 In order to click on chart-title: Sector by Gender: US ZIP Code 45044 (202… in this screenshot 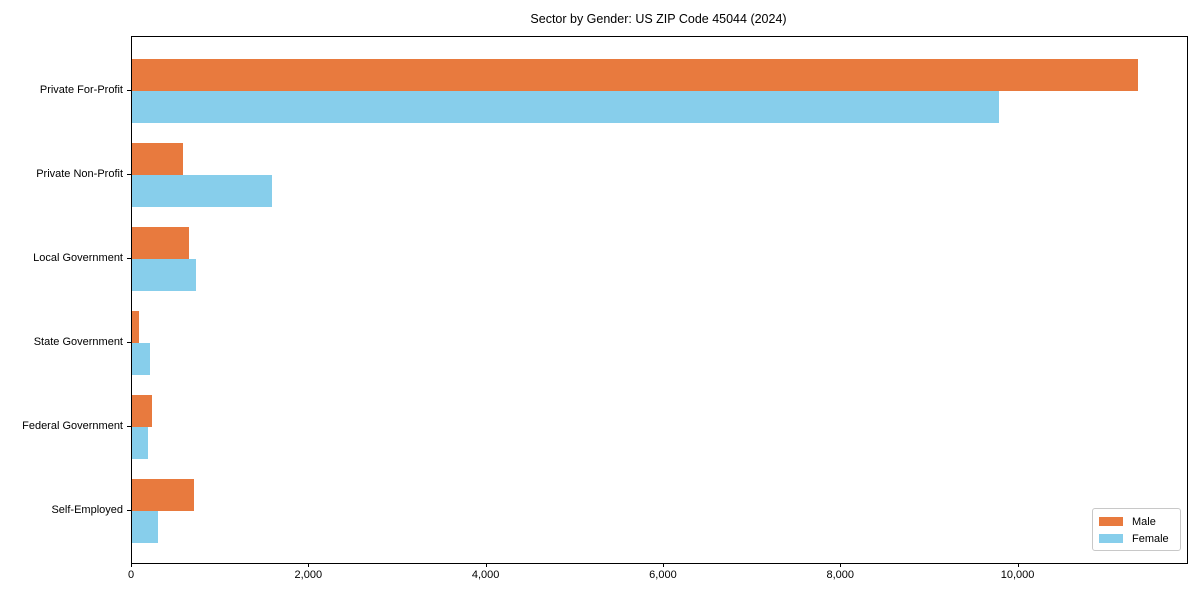, I will do `click(658, 19)`.